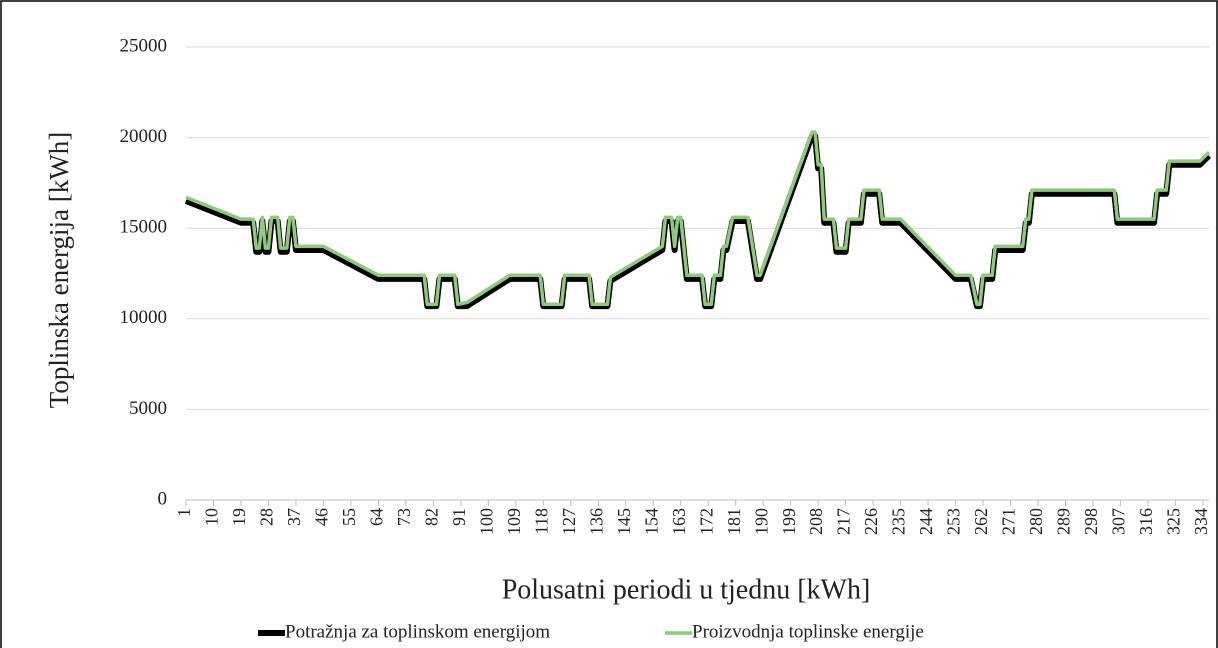  Describe the element at coordinates (1174, 521) in the screenshot. I see `x-tick-label: 325` at that location.